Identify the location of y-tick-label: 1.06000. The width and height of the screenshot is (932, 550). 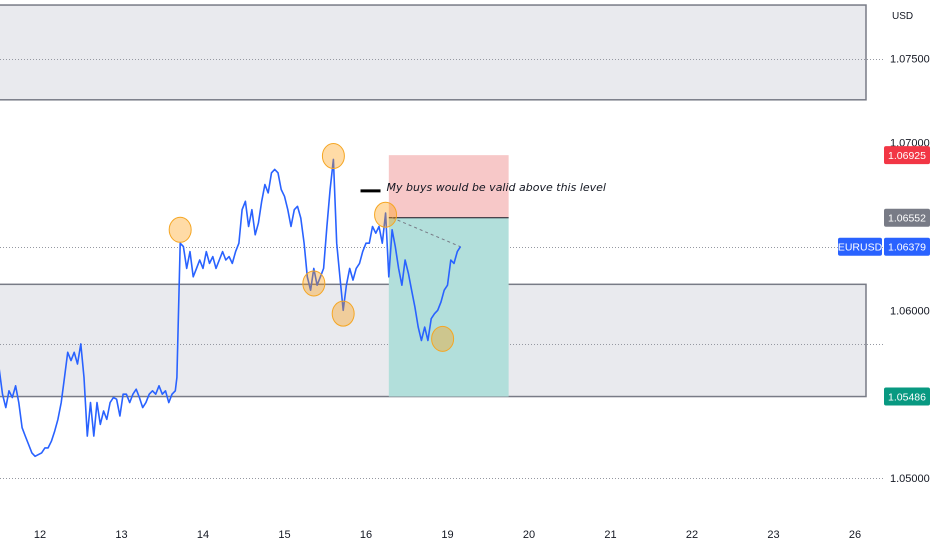
(910, 311).